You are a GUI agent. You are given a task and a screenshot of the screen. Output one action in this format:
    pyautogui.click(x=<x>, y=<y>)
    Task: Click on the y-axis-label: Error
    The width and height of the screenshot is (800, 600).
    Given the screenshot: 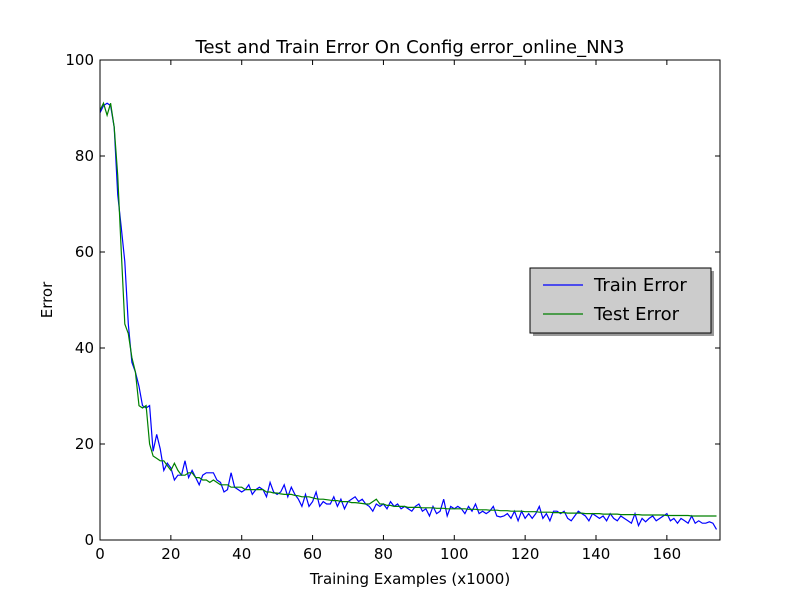 What is the action you would take?
    pyautogui.click(x=47, y=299)
    